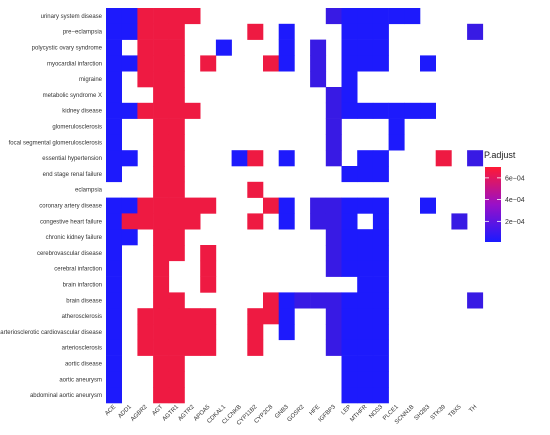  What do you see at coordinates (66, 396) in the screenshot?
I see `row-label: abdominal aortic aneurysm` at bounding box center [66, 396].